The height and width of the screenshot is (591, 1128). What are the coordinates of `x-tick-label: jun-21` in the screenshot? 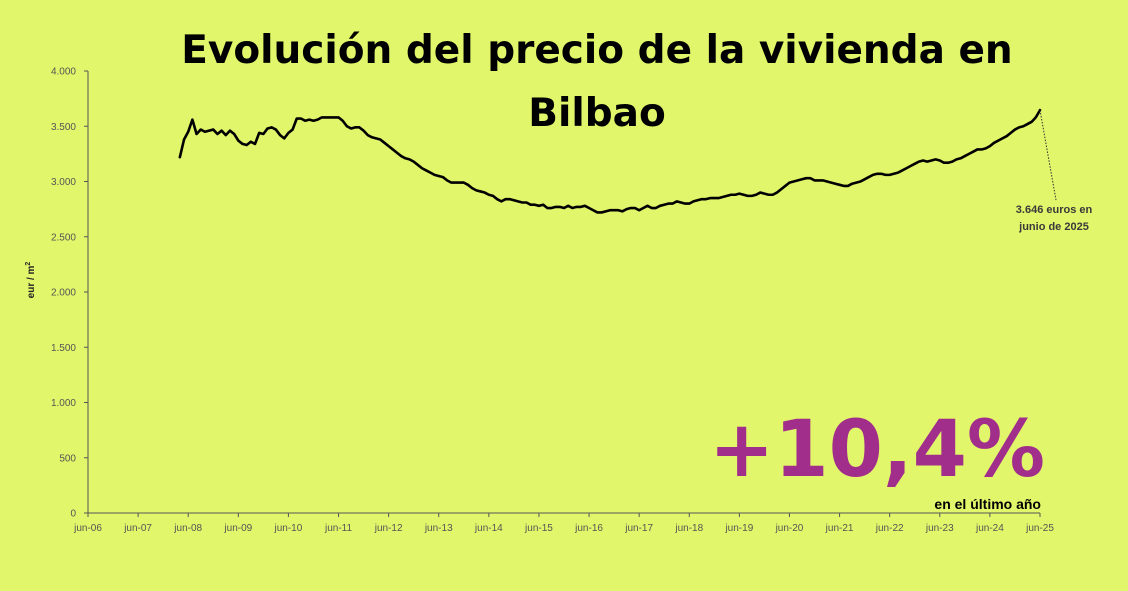 It's located at (839, 528).